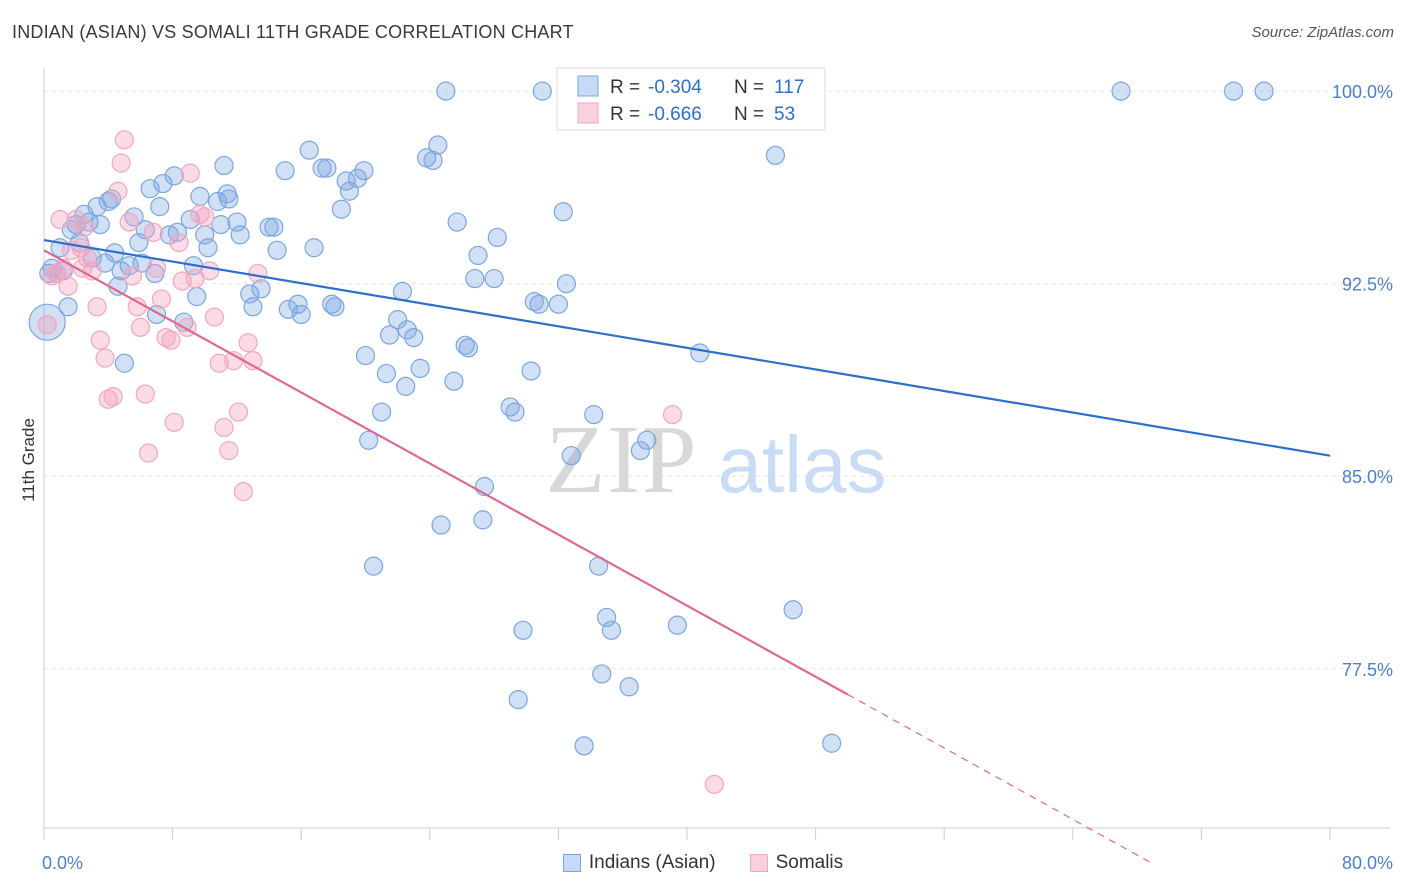 The width and height of the screenshot is (1406, 892). Describe the element at coordinates (716, 460) in the screenshot. I see `watermark: ZIP atlas` at that location.